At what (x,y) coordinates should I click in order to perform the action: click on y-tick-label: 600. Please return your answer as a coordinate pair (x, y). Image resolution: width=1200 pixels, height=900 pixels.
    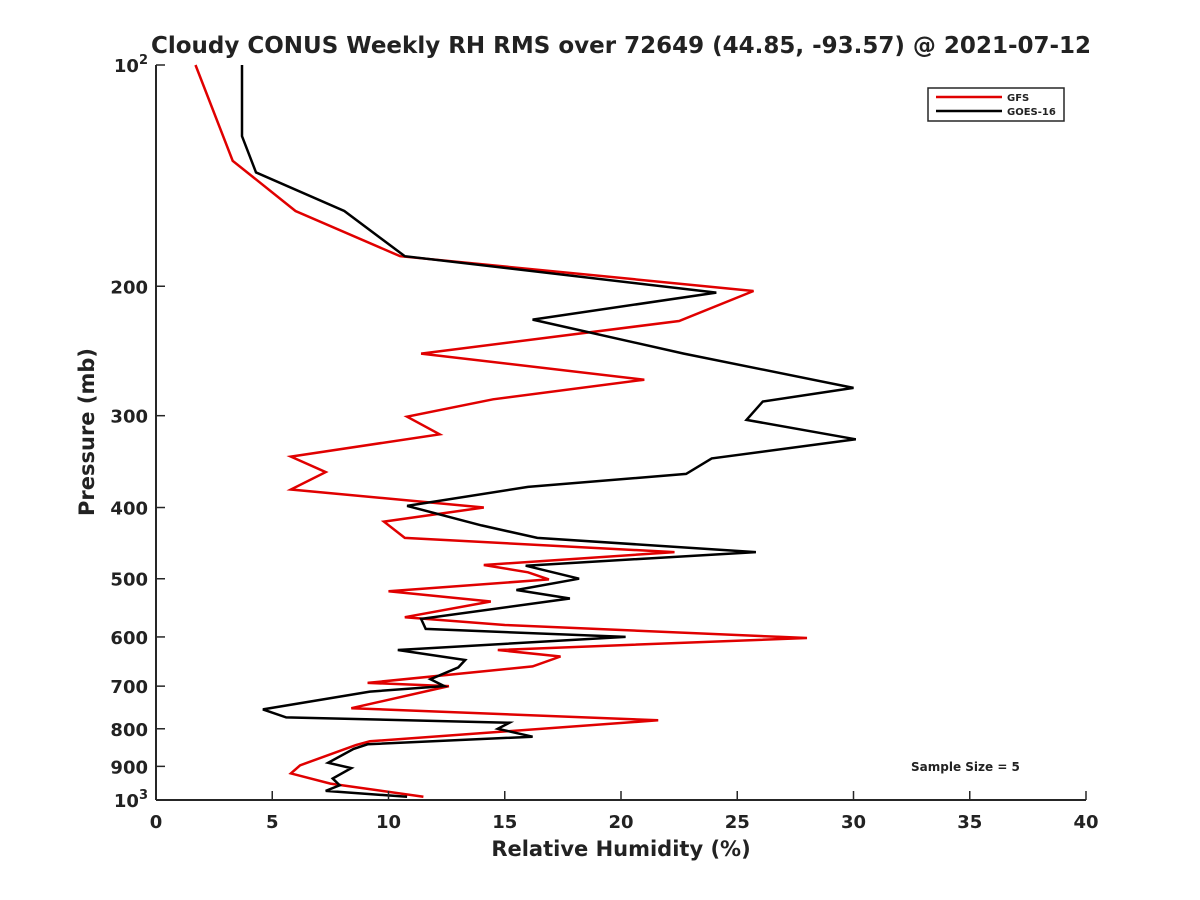
    Looking at the image, I should click on (129, 638).